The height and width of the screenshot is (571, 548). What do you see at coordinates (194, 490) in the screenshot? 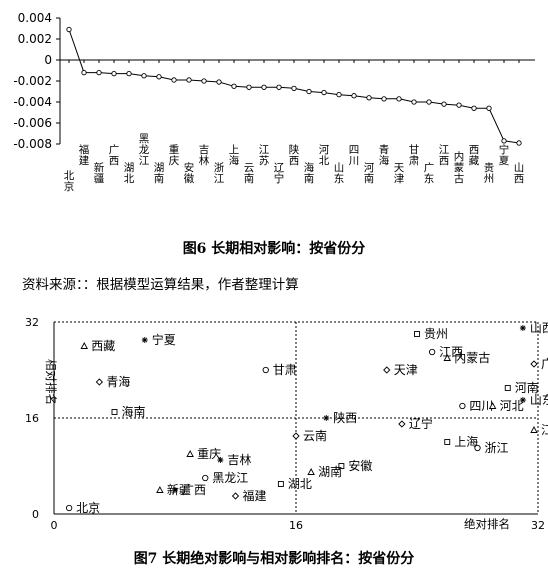
I see `label-广西: 广西` at bounding box center [194, 490].